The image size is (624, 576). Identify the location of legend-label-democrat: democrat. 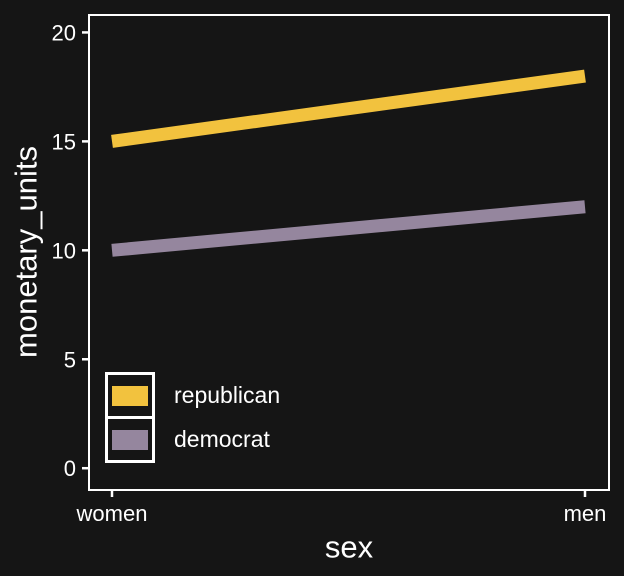
(222, 439).